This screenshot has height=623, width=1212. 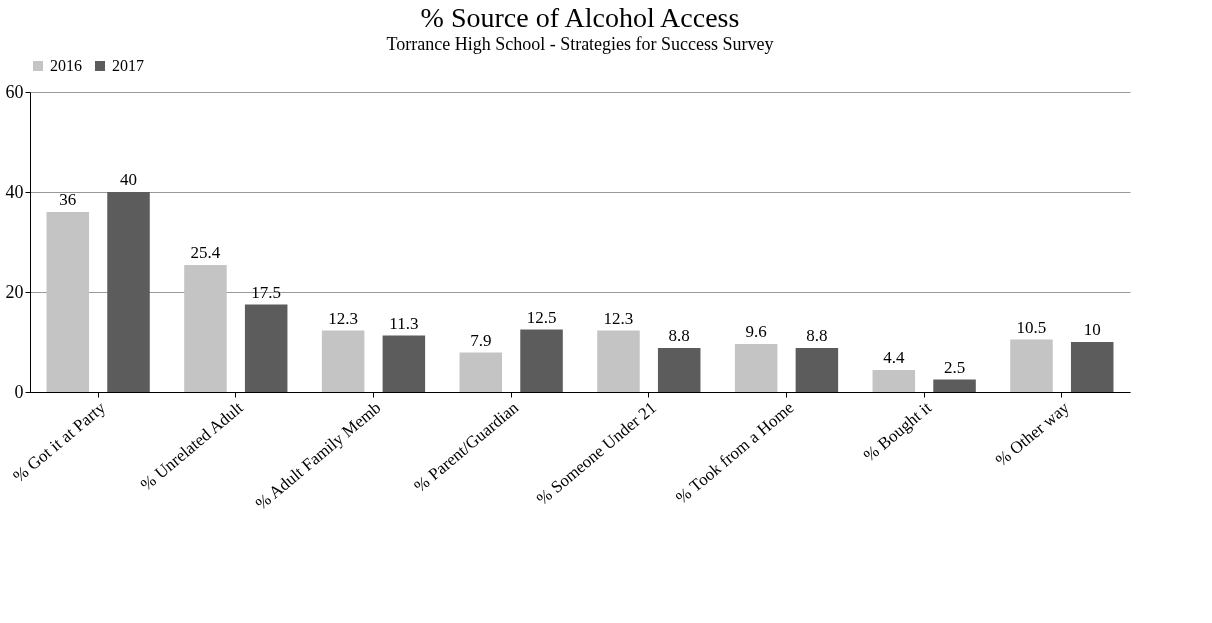 I want to click on legend-label: 2016, so click(x=66, y=65).